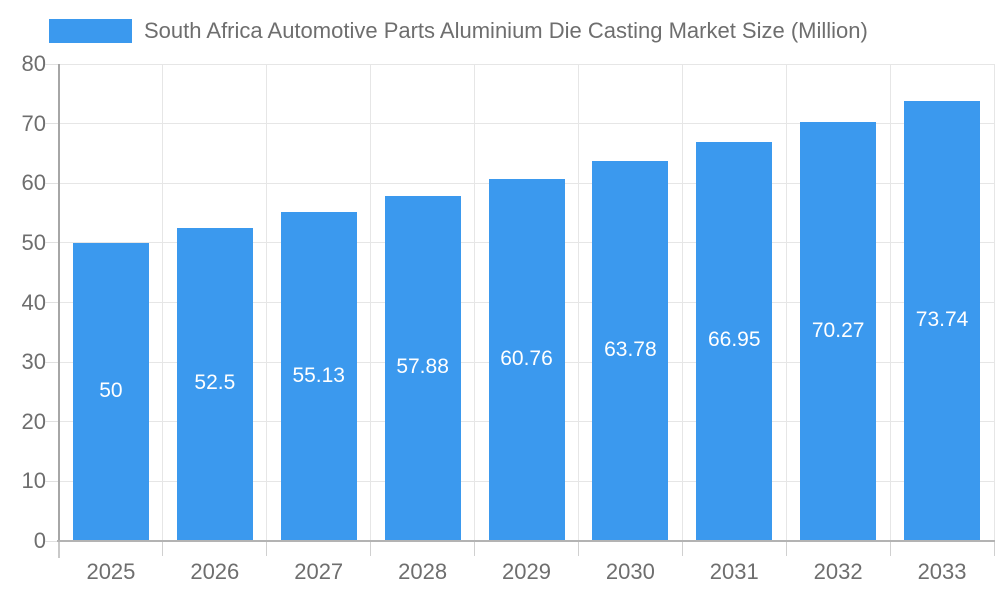 This screenshot has width=1000, height=600. I want to click on bar-value-label-2028: 57.88, so click(422, 367).